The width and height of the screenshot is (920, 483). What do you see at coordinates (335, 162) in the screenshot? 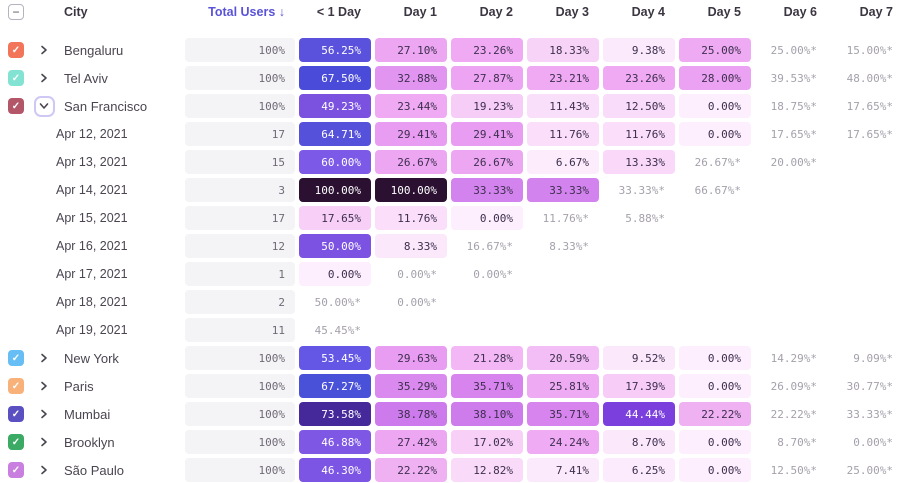
I see `retention-cell: 60.00%` at bounding box center [335, 162].